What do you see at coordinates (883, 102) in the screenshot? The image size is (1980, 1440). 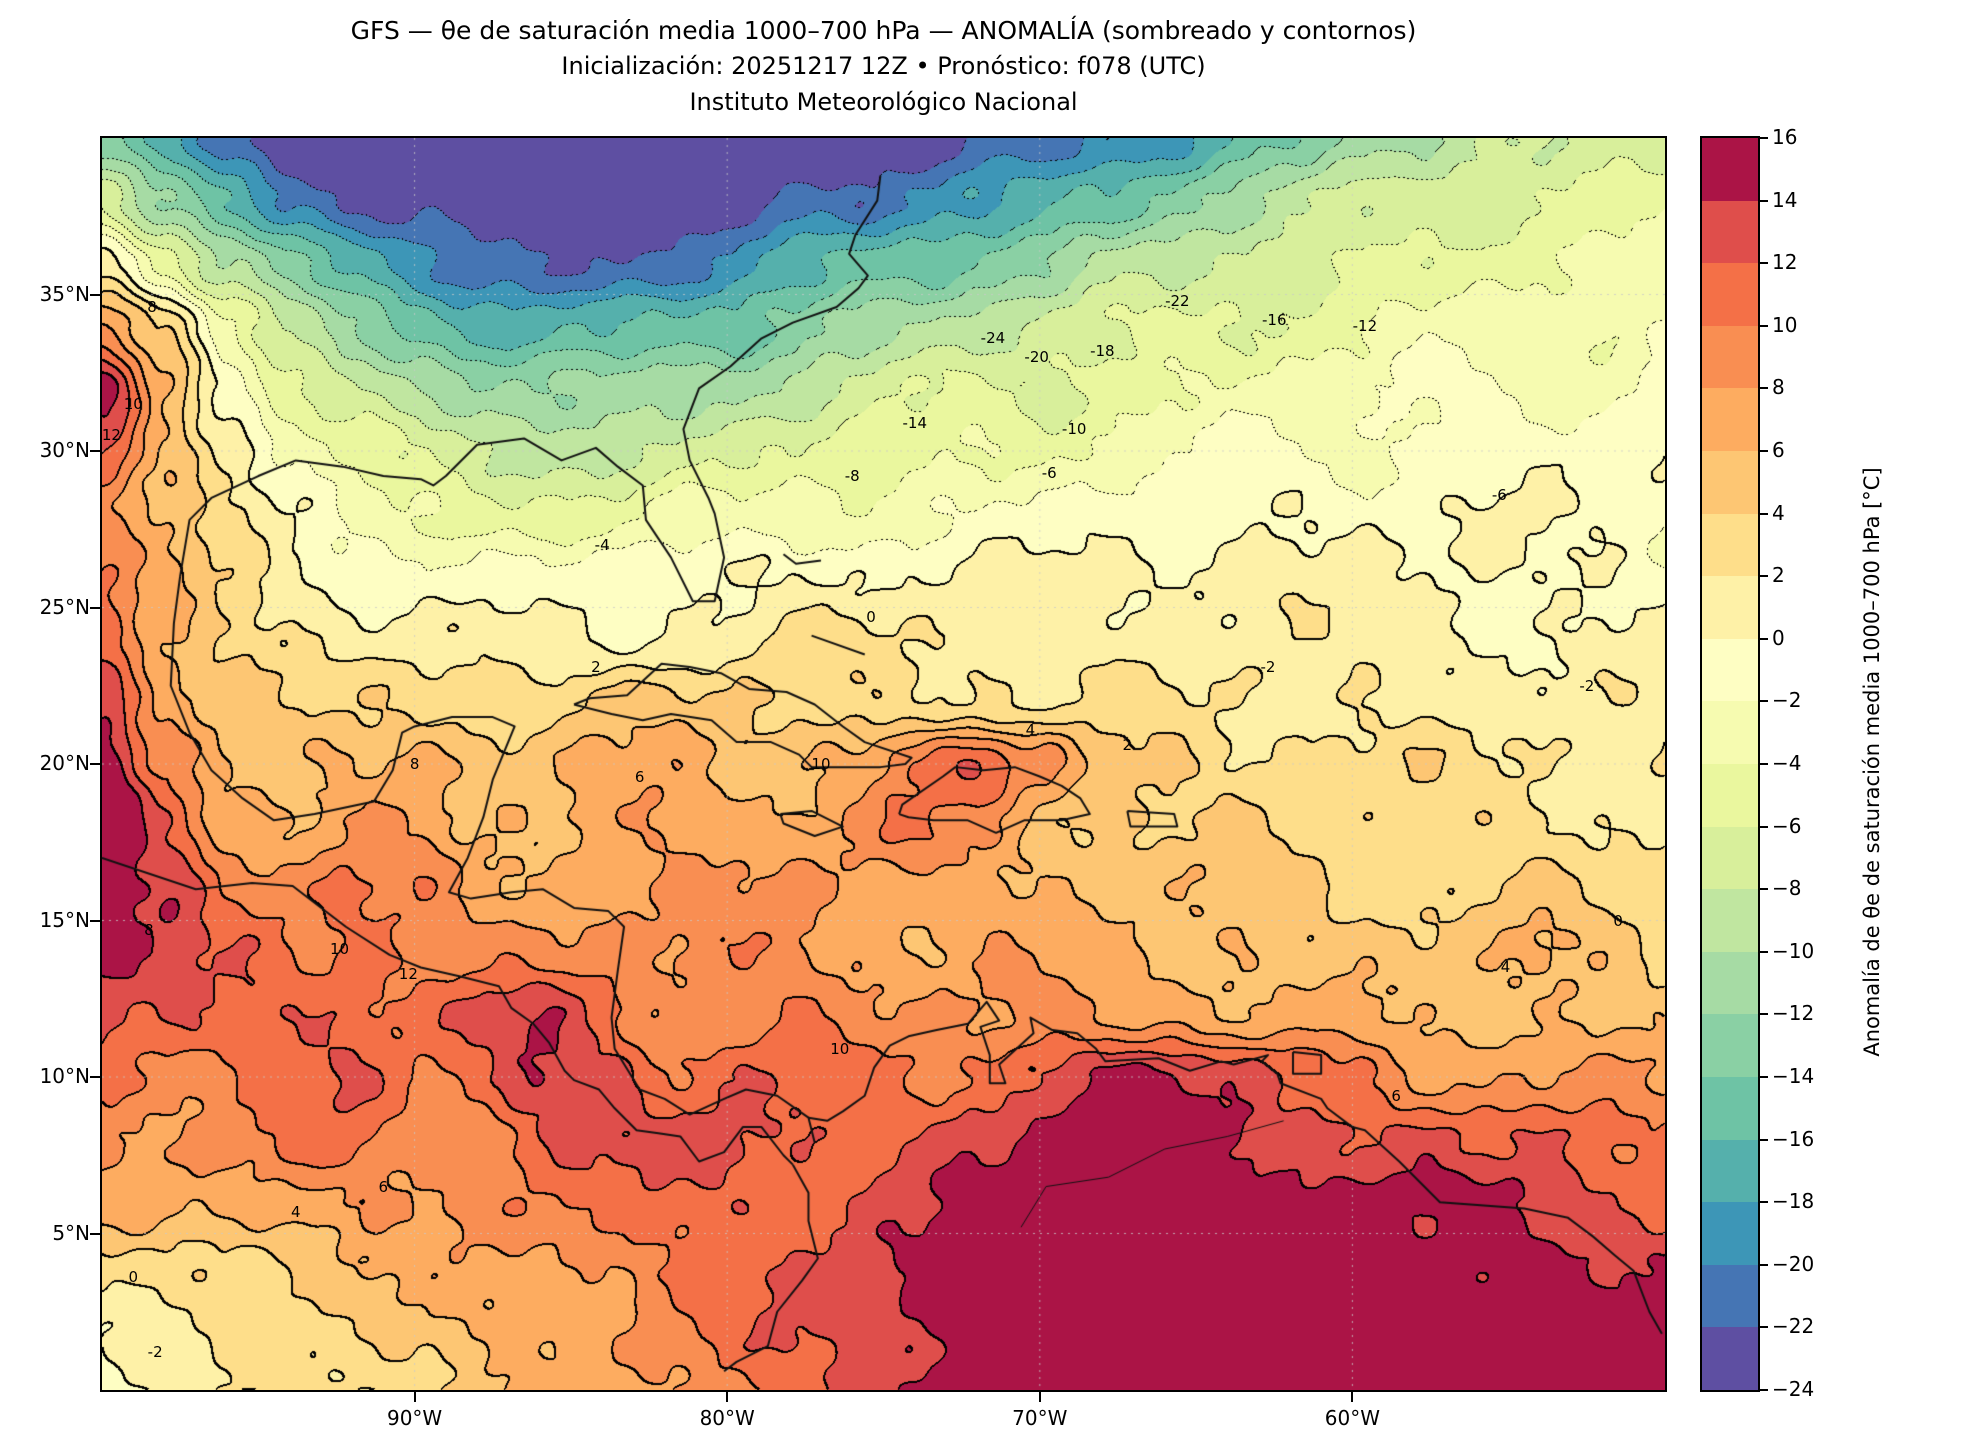 I see `title-line-3: Instituto Meteorológico Nacional` at bounding box center [883, 102].